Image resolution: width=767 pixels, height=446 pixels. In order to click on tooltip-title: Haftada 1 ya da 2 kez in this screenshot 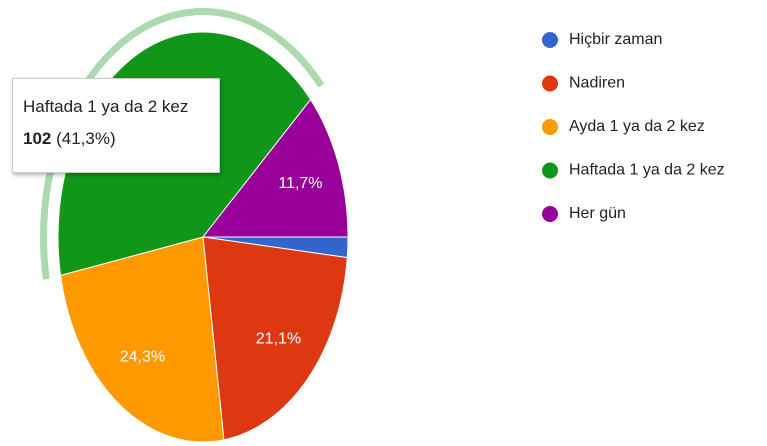, I will do `click(106, 106)`.